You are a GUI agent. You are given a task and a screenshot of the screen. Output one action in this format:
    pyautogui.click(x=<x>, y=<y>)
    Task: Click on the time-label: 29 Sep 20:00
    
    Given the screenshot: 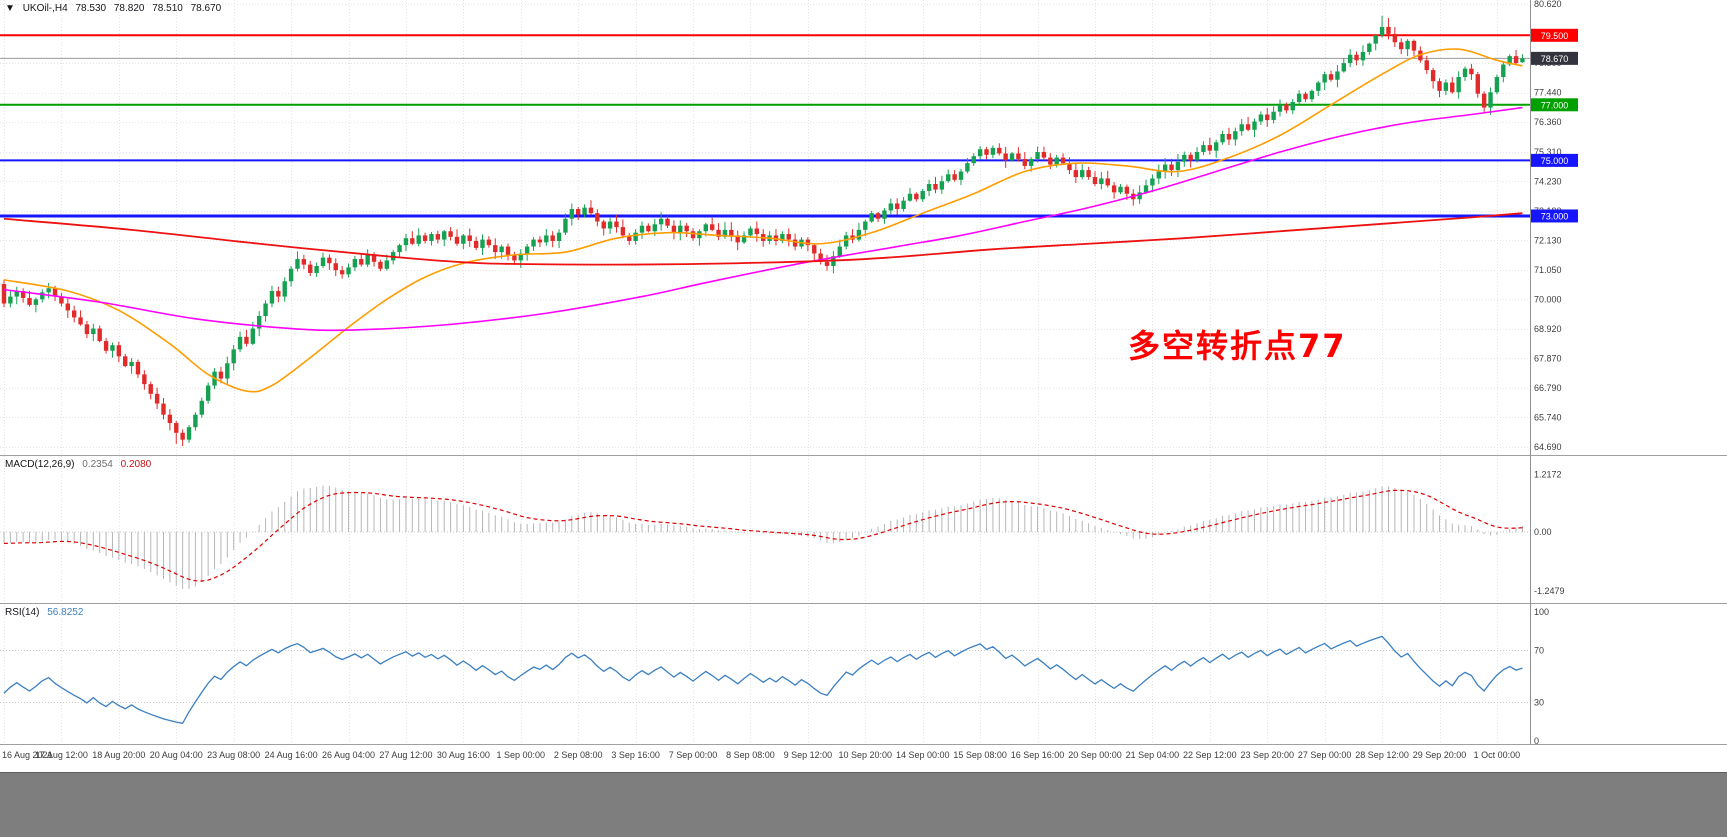 What is the action you would take?
    pyautogui.click(x=1440, y=755)
    